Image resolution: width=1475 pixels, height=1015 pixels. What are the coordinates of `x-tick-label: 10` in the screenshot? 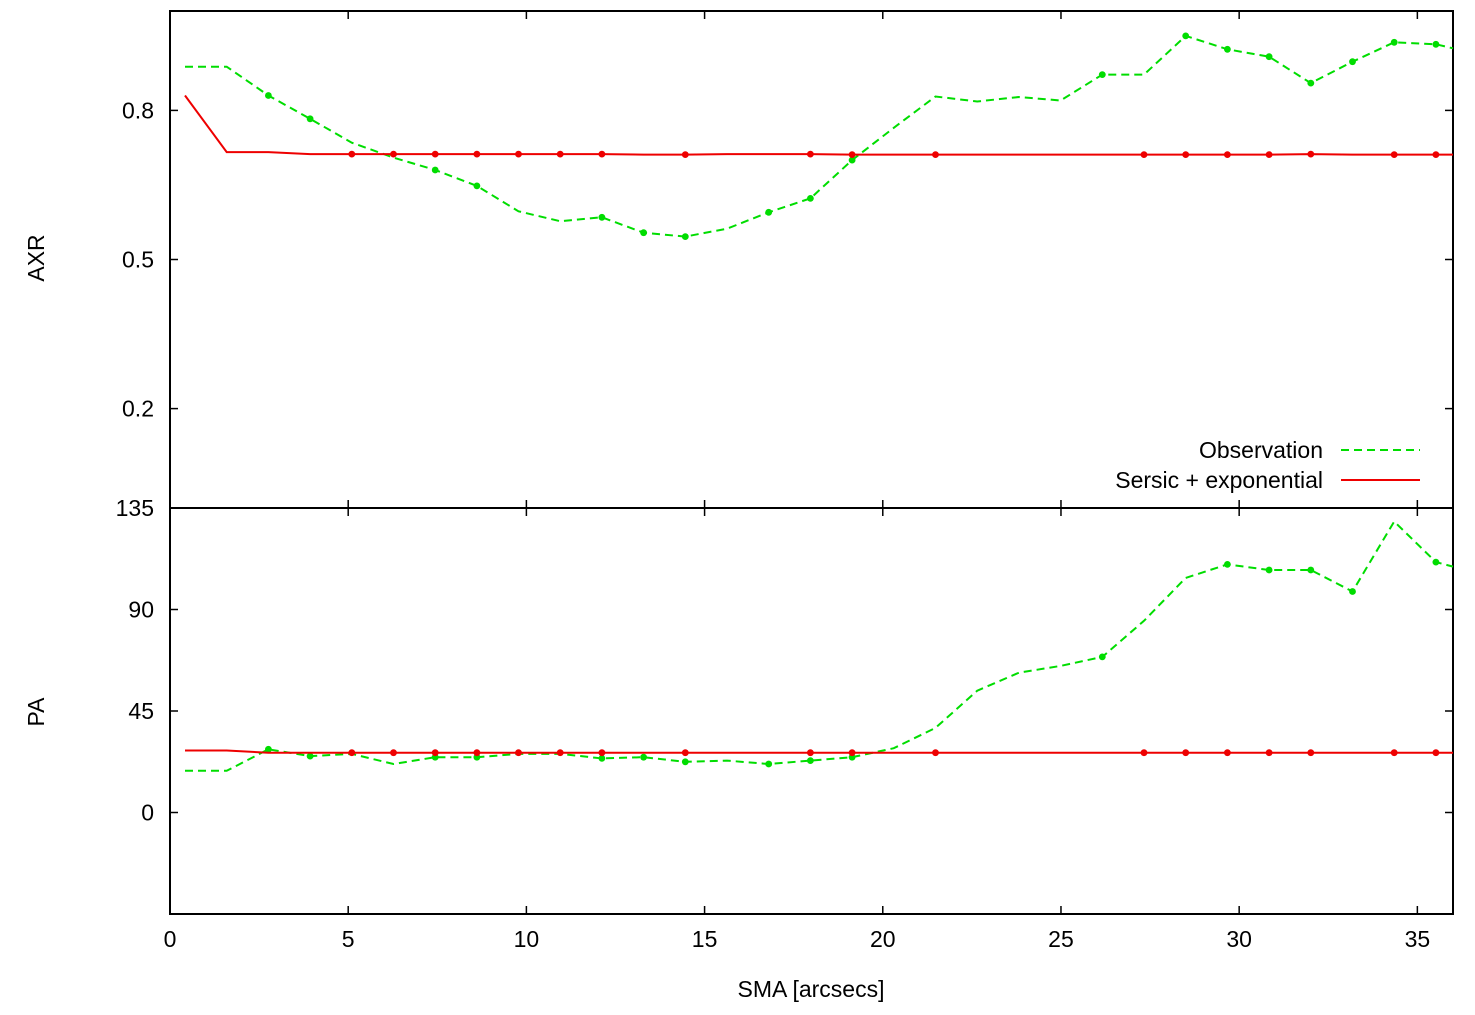 It's located at (527, 939).